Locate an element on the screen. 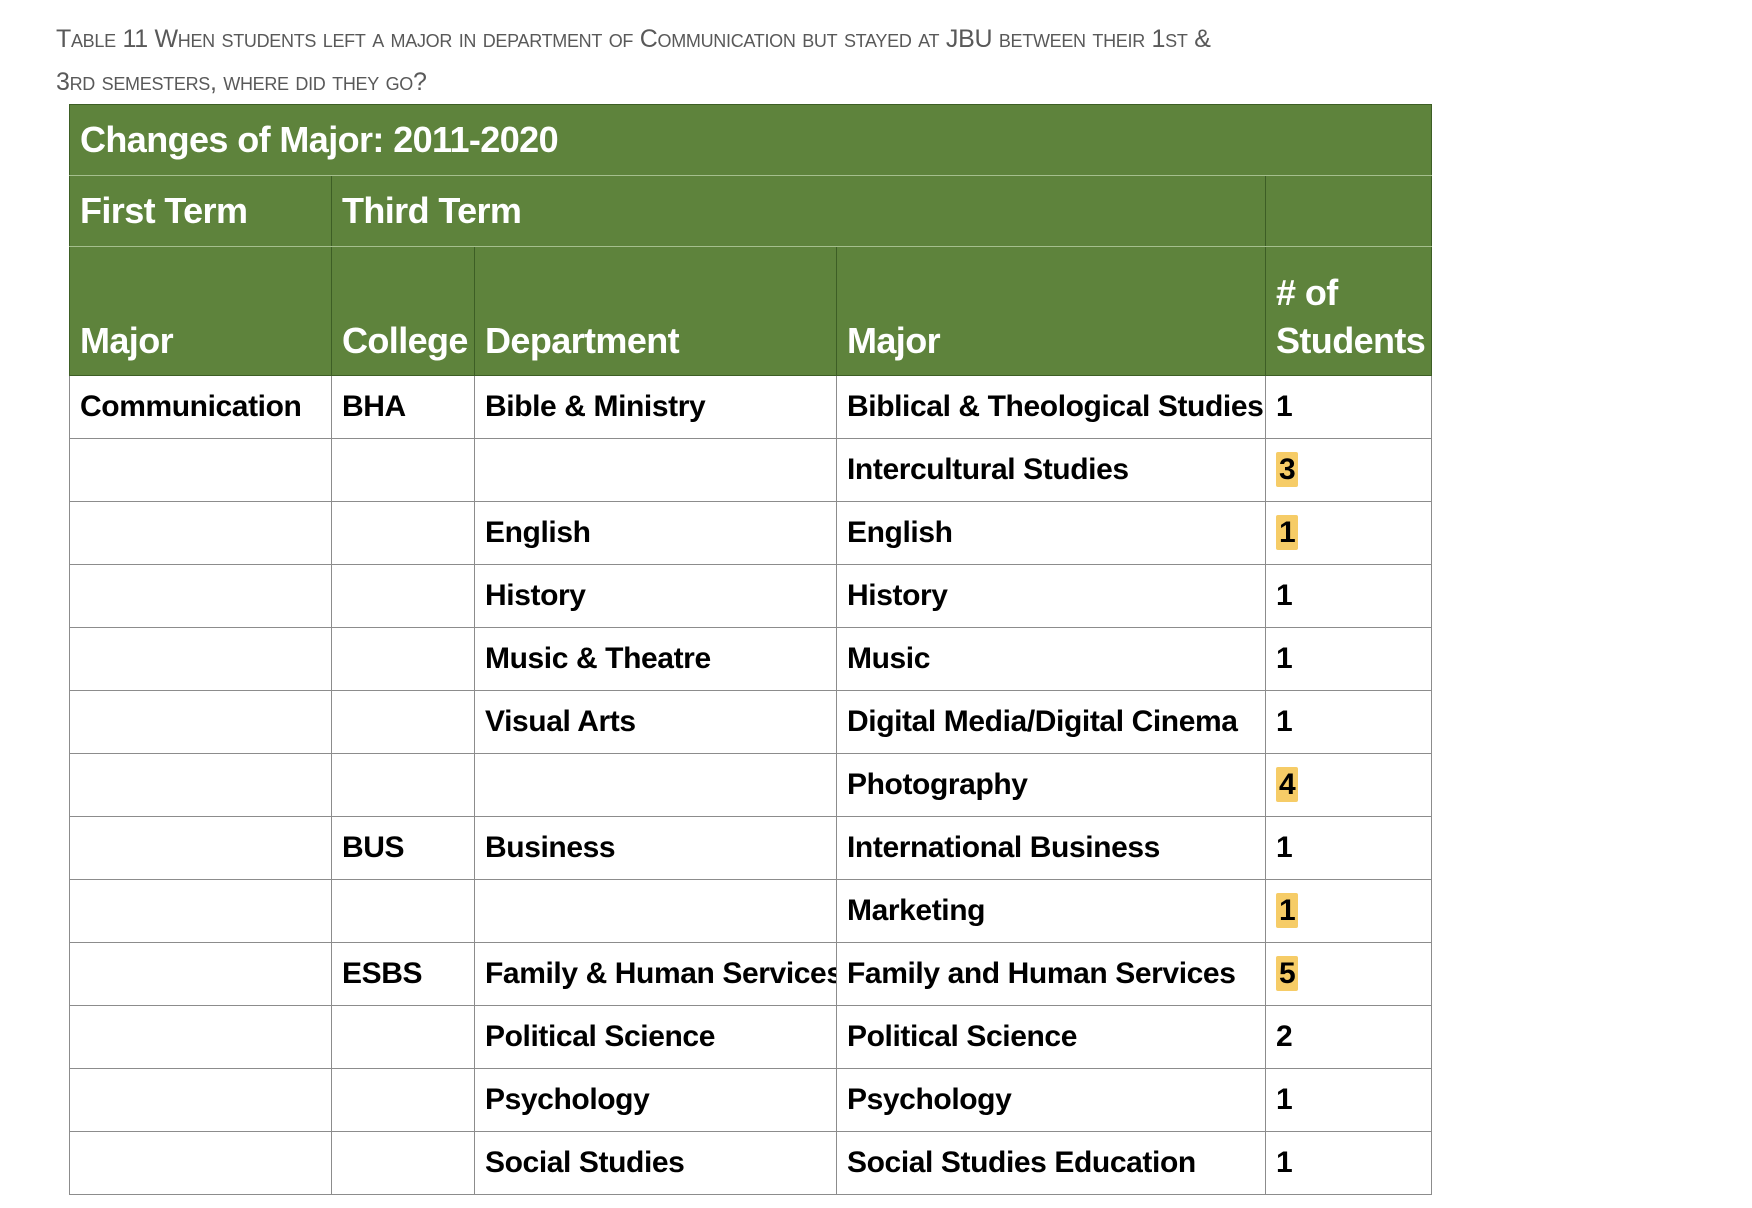 This screenshot has width=1752, height=1208. count-value: 2 is located at coordinates (1284, 1036).